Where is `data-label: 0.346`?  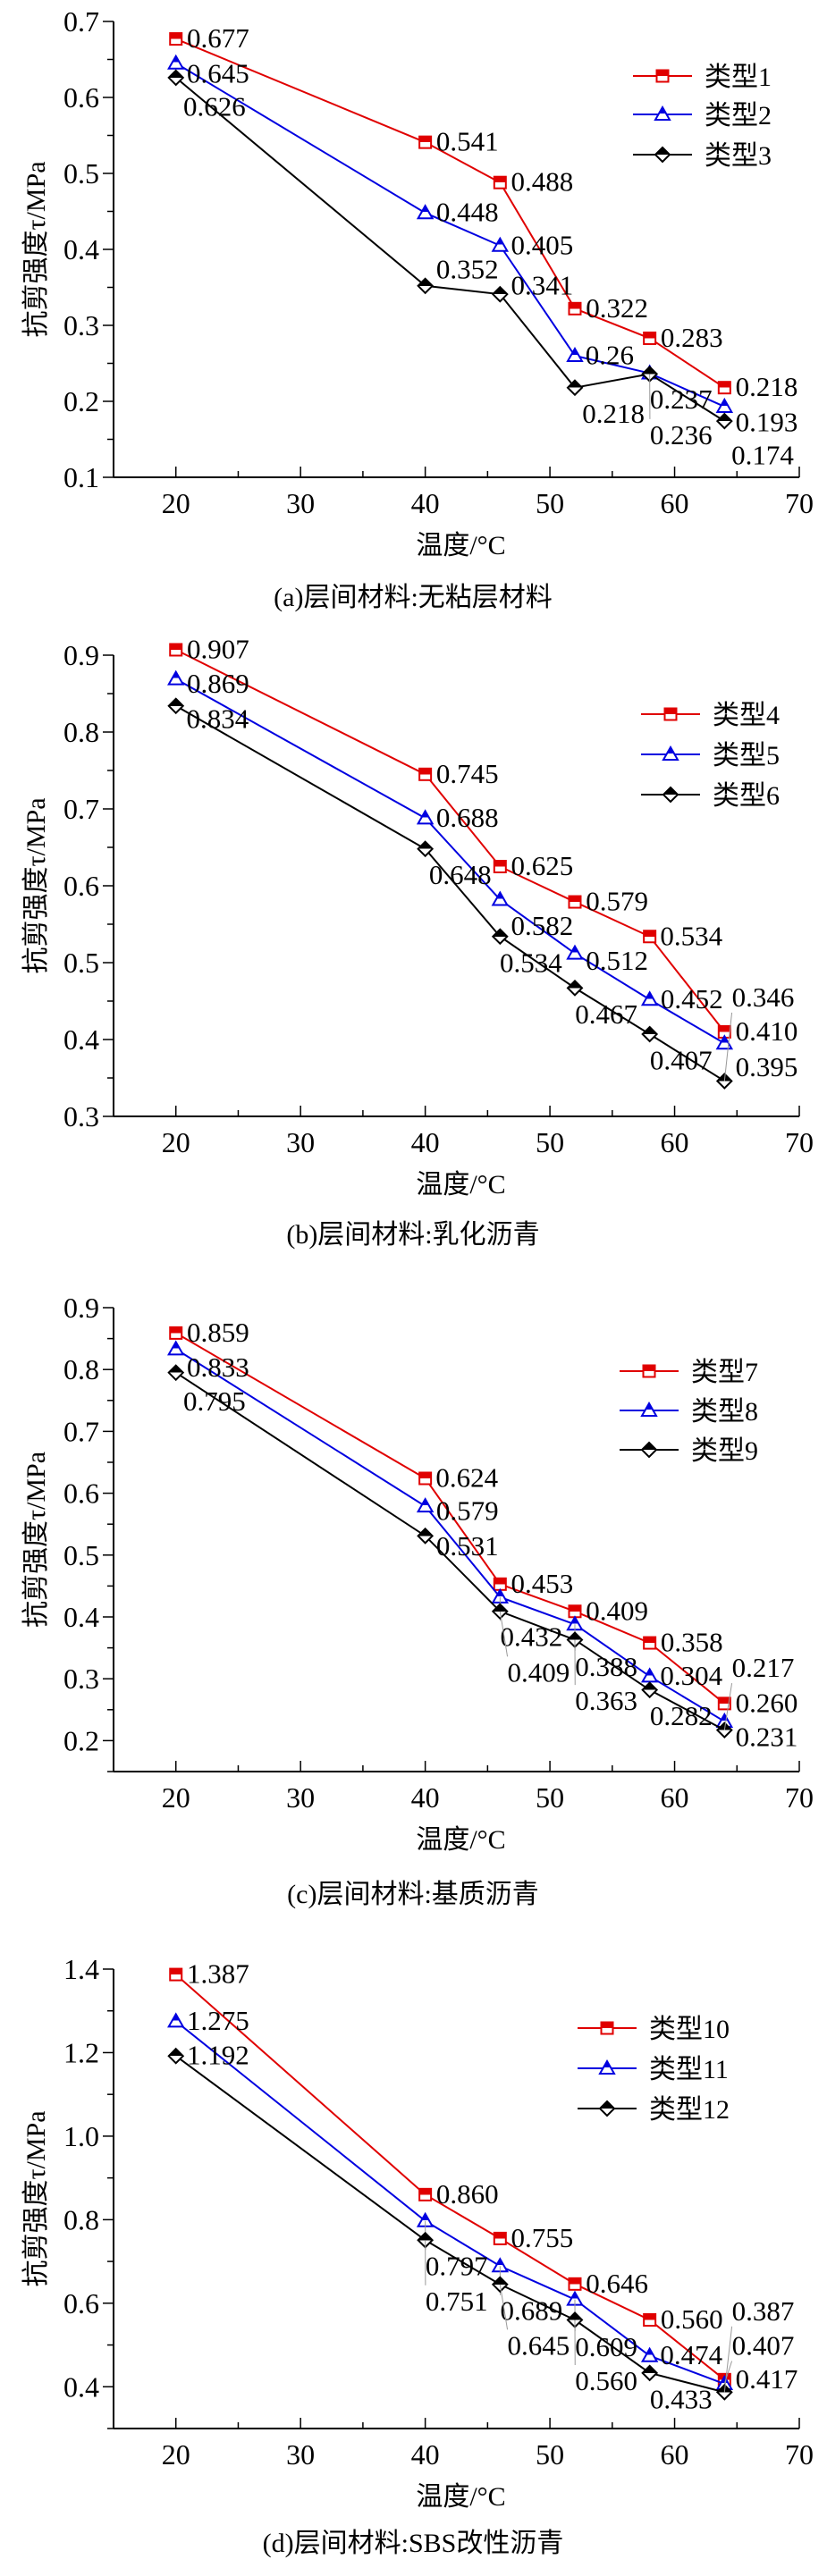 data-label: 0.346 is located at coordinates (764, 997).